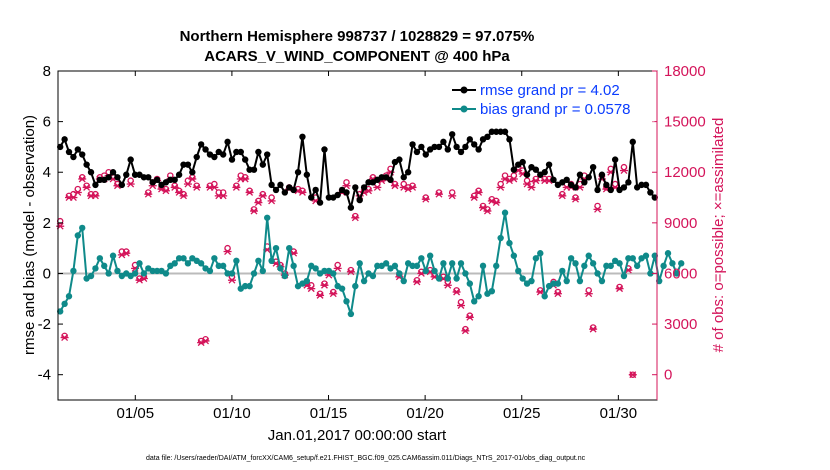 Image resolution: width=830 pixels, height=470 pixels. I want to click on y2-tick-label: 18000, so click(685, 71).